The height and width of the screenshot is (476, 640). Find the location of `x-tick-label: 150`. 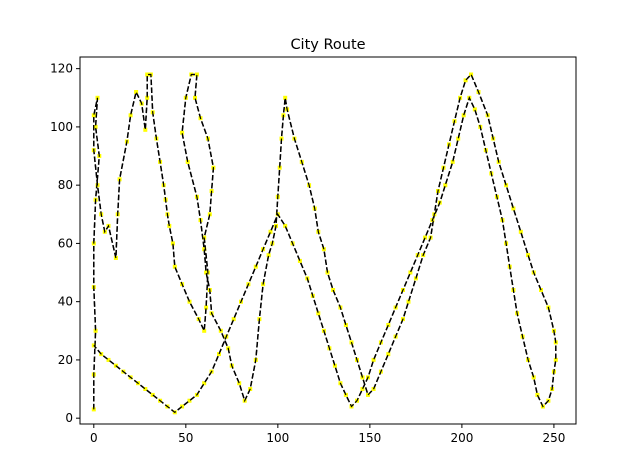

x-tick-label: 150 is located at coordinates (369, 438).